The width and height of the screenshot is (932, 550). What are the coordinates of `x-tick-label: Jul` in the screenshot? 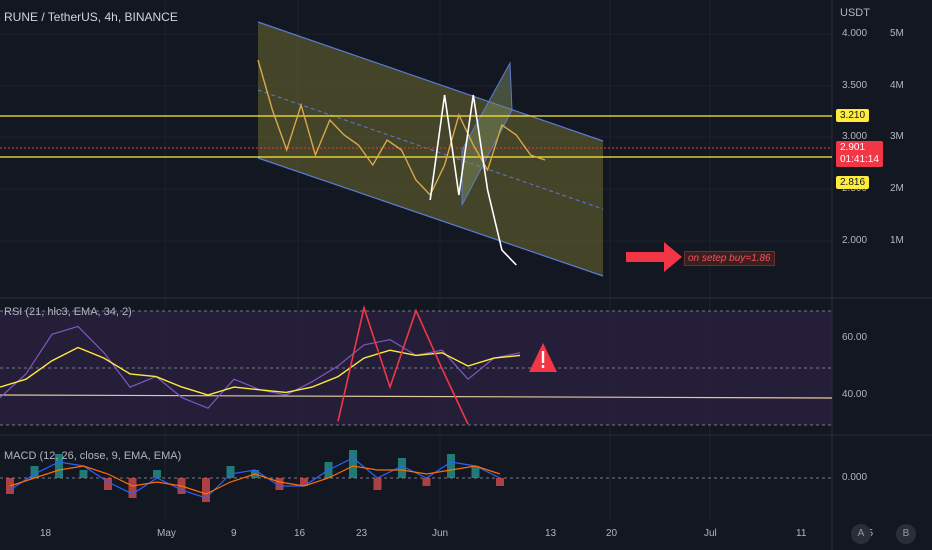 It's located at (710, 533).